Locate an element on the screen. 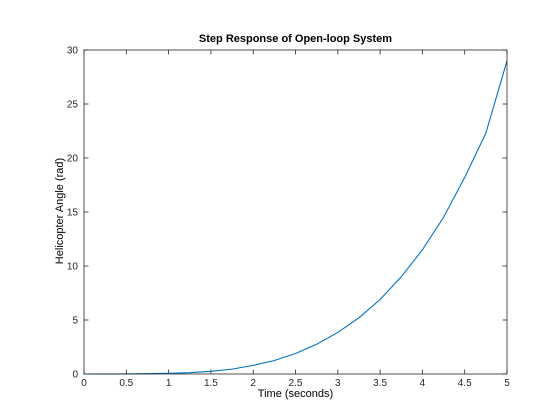  y-tick-label: 30 is located at coordinates (73, 51).